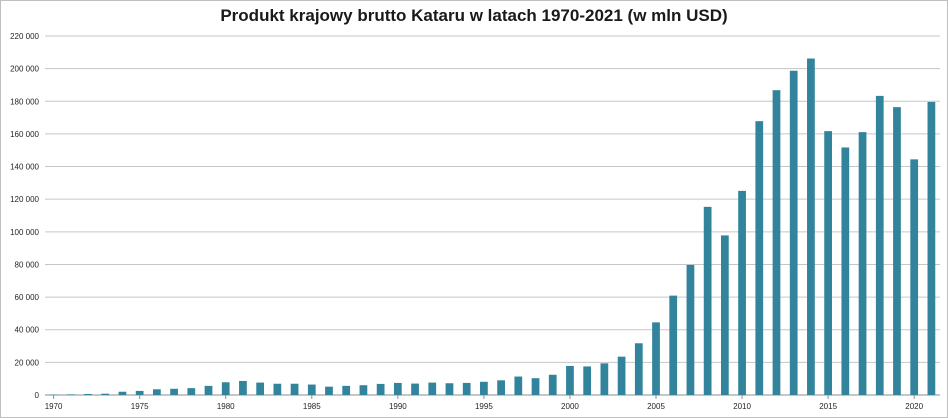 Image resolution: width=948 pixels, height=418 pixels. I want to click on y-tick-label: 60 000, so click(27, 297).